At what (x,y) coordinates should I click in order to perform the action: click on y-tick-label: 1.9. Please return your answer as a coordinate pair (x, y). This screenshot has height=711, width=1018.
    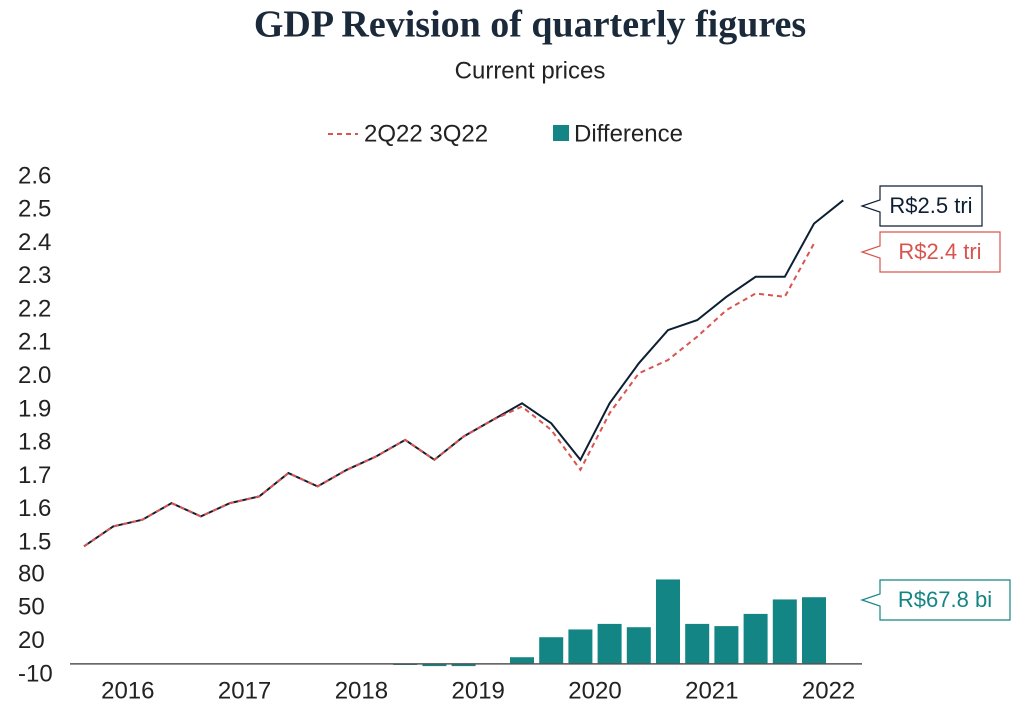
    Looking at the image, I should click on (34, 408).